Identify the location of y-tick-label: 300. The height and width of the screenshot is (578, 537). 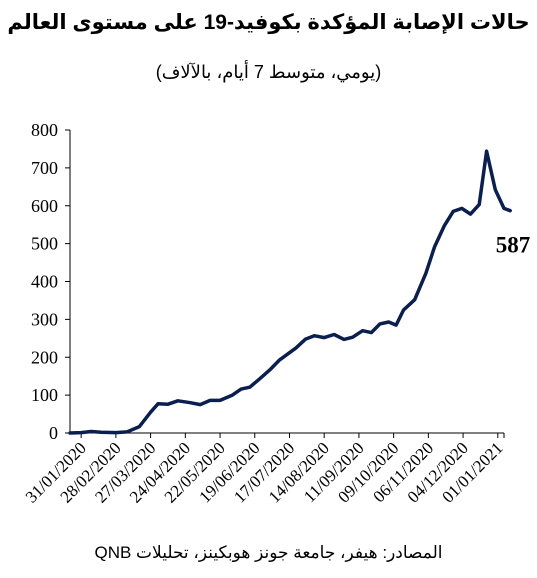
(44, 319).